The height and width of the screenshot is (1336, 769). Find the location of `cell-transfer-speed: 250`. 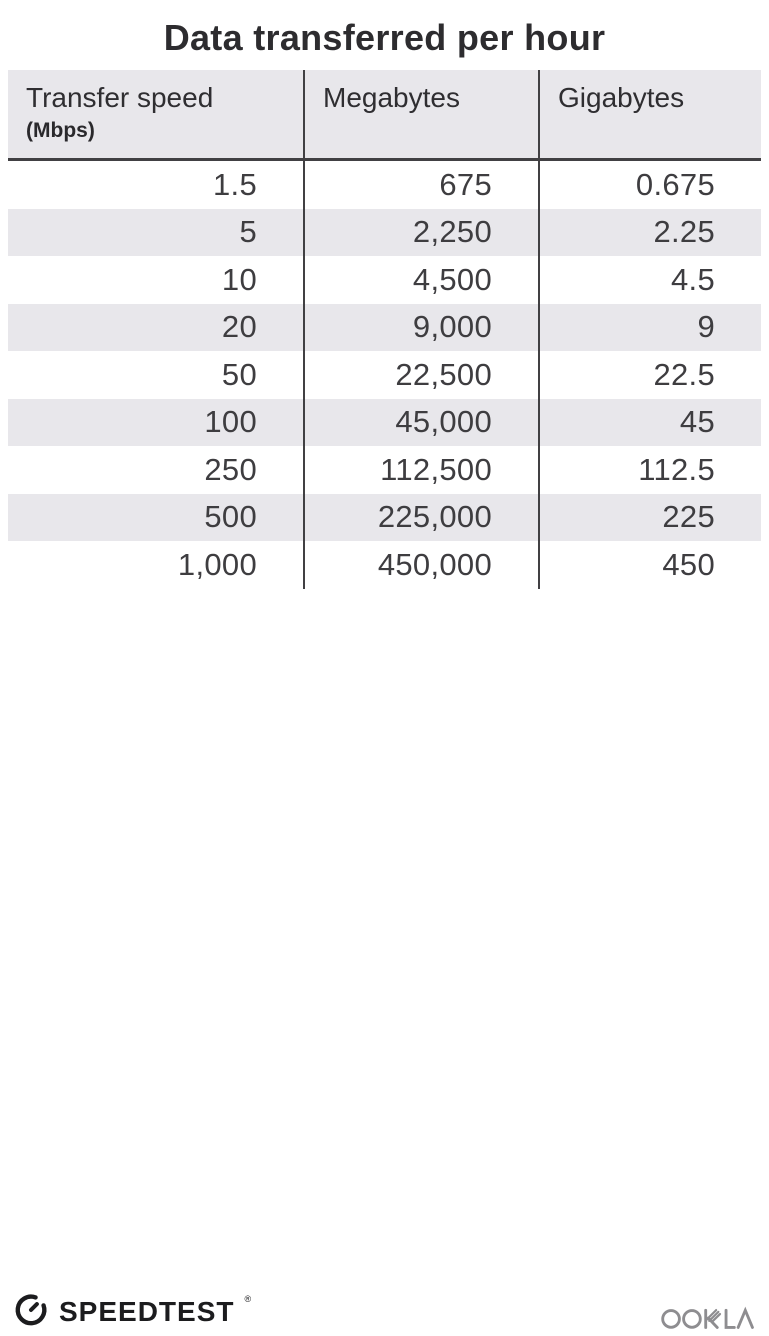

cell-transfer-speed: 250 is located at coordinates (230, 469).